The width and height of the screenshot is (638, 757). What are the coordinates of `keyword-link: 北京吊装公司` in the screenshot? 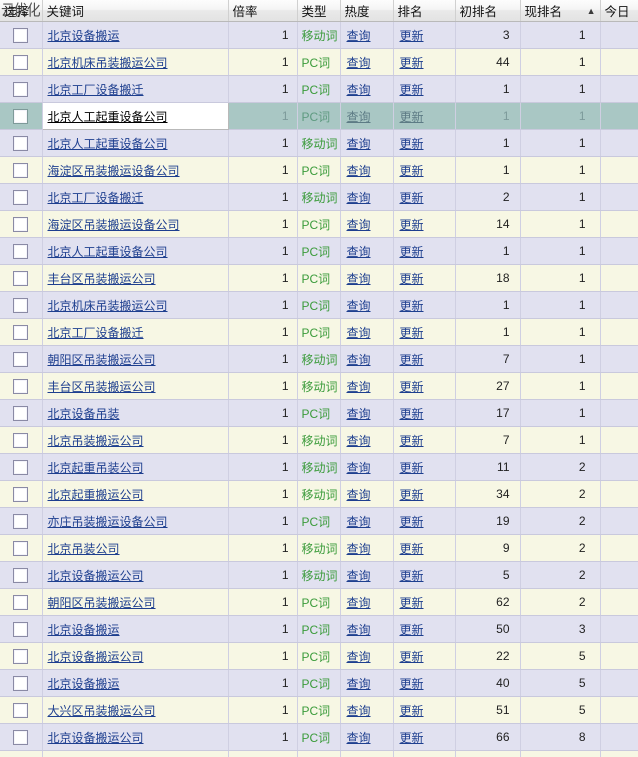 It's located at (84, 549).